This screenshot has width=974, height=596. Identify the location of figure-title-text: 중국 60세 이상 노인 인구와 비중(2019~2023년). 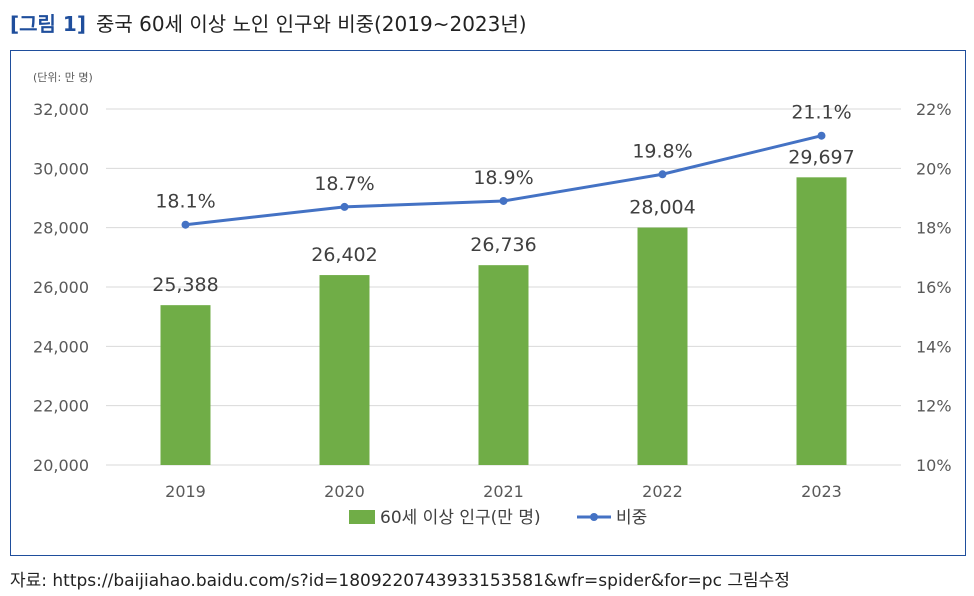
(311, 24).